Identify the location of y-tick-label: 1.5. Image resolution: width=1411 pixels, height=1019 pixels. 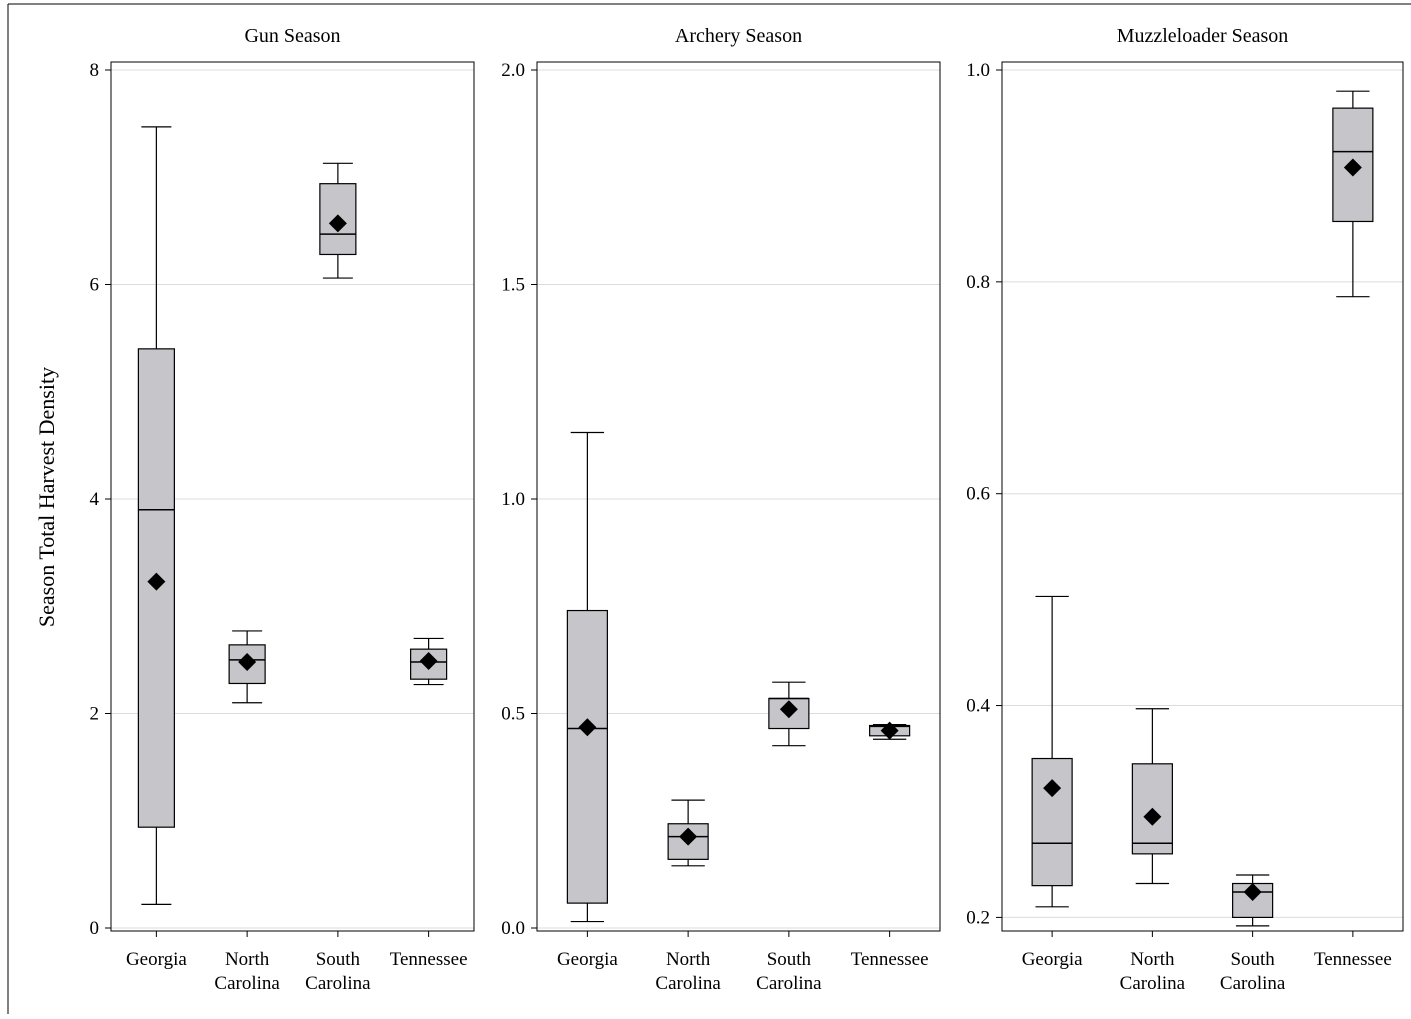
(513, 285).